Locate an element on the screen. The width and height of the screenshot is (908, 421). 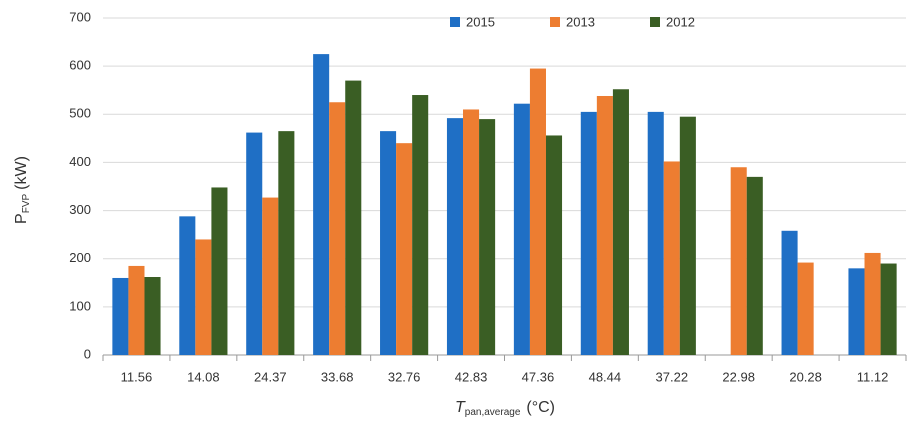
x-title-unit: (°C) is located at coordinates (540, 407).